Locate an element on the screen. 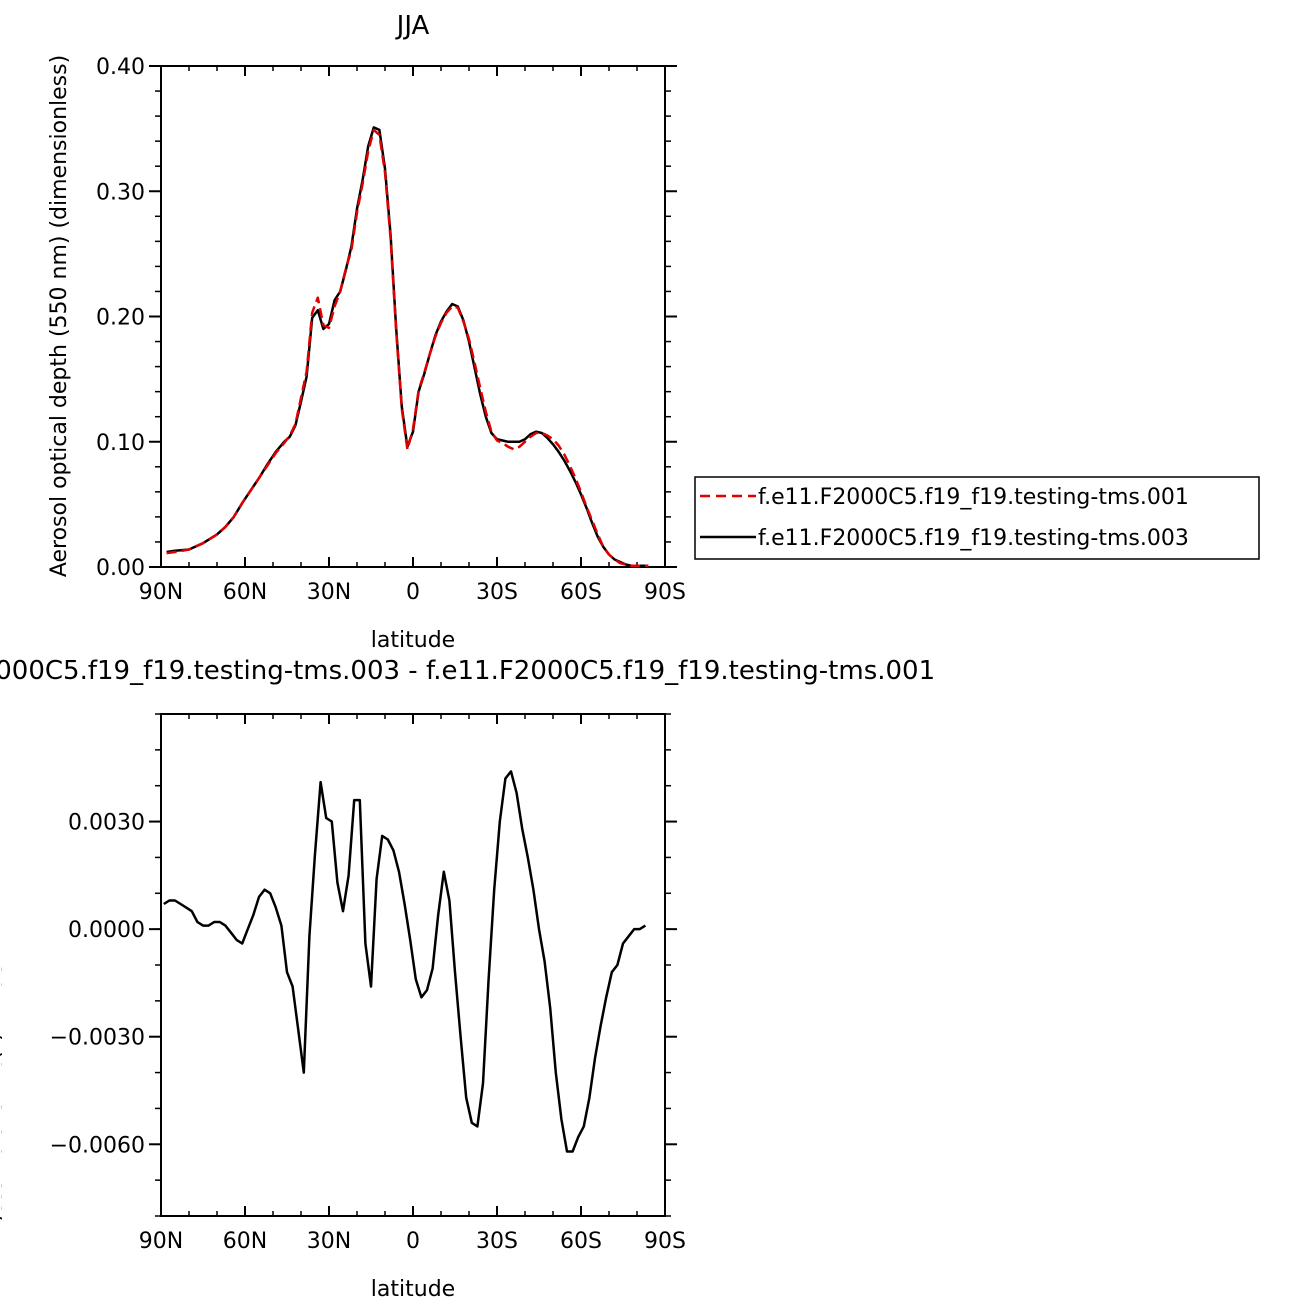  top-x-tick-label: 60N is located at coordinates (245, 592).